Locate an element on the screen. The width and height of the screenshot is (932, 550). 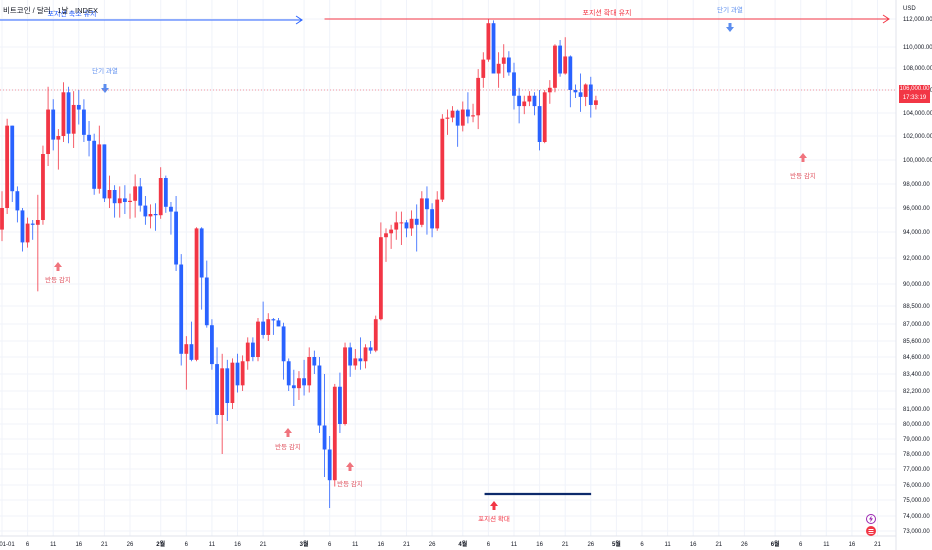
rebound-label: 반등 감지 is located at coordinates (803, 175).